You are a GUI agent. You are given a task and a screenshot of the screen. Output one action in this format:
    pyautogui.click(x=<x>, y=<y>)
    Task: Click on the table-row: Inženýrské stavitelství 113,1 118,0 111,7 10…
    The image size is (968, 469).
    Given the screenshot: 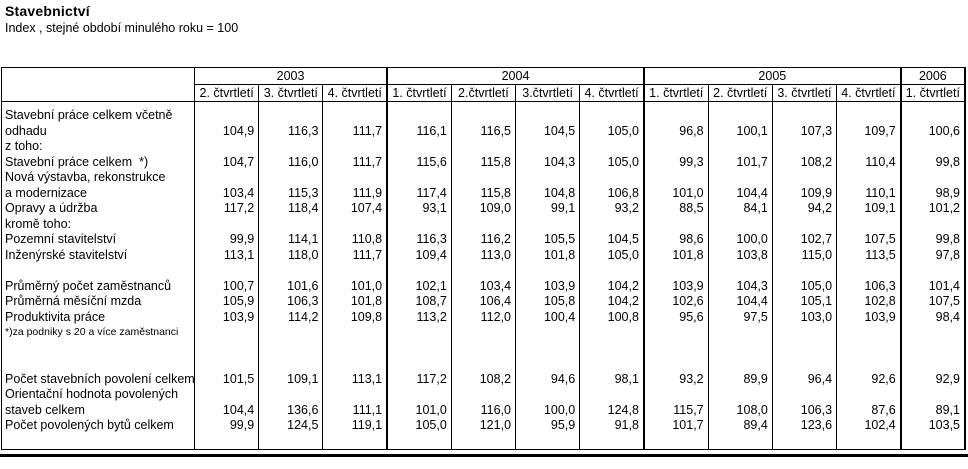 What is the action you would take?
    pyautogui.click(x=483, y=255)
    